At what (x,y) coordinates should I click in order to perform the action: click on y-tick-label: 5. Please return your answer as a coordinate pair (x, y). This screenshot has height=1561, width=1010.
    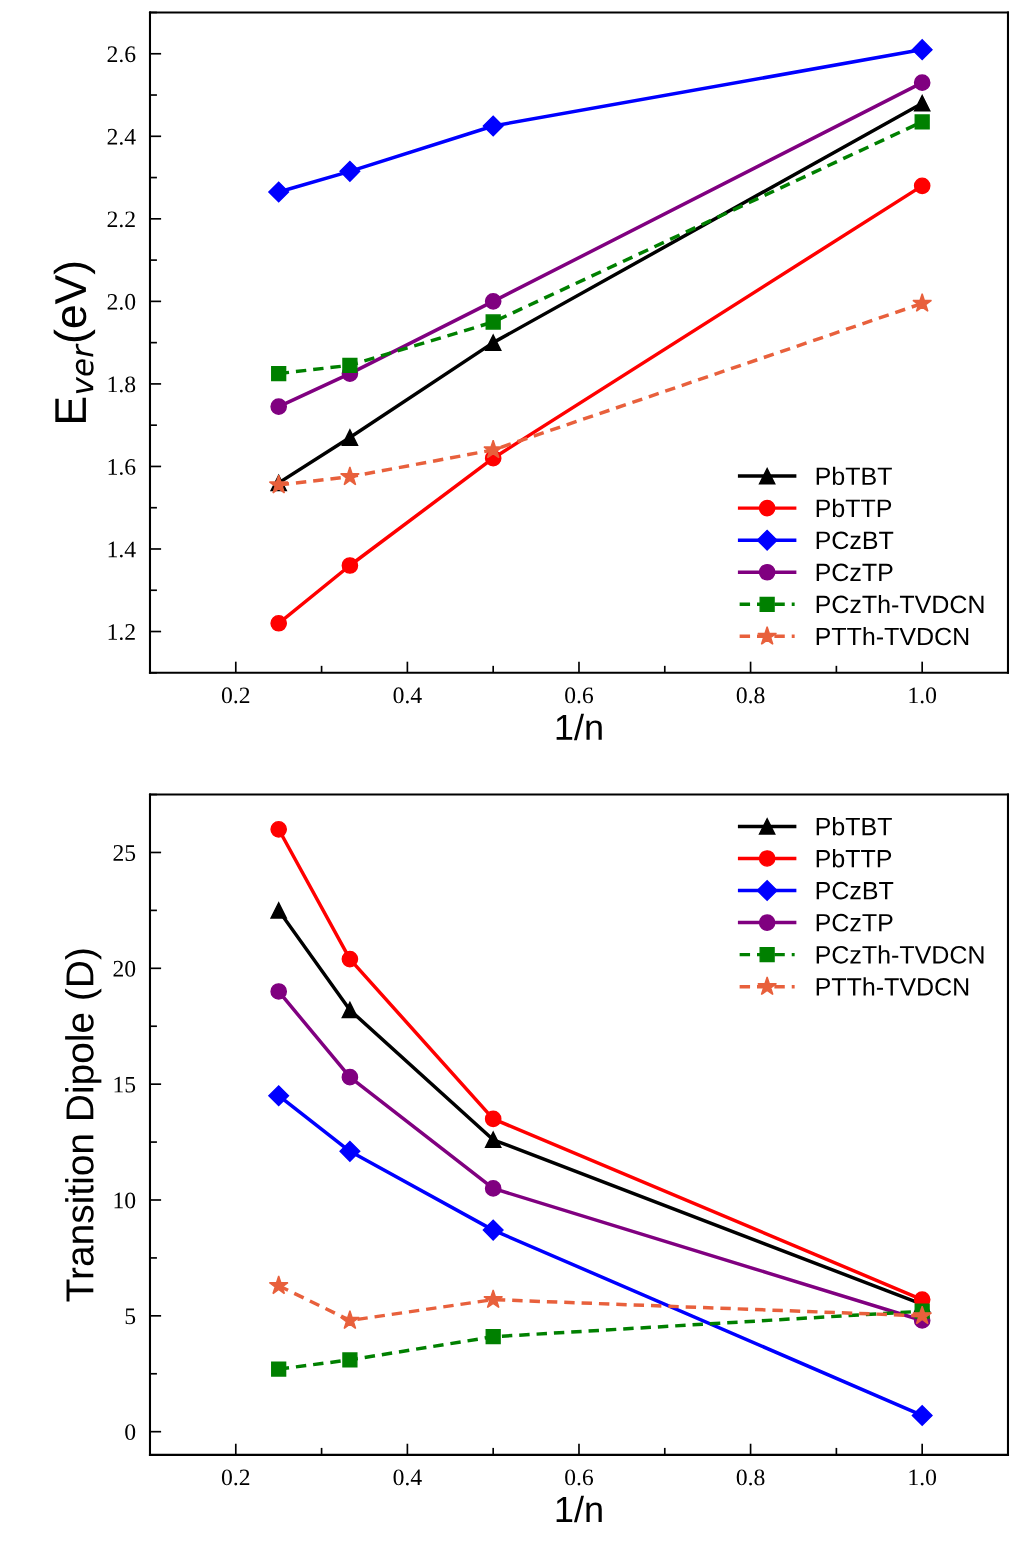
    Looking at the image, I should click on (130, 1316).